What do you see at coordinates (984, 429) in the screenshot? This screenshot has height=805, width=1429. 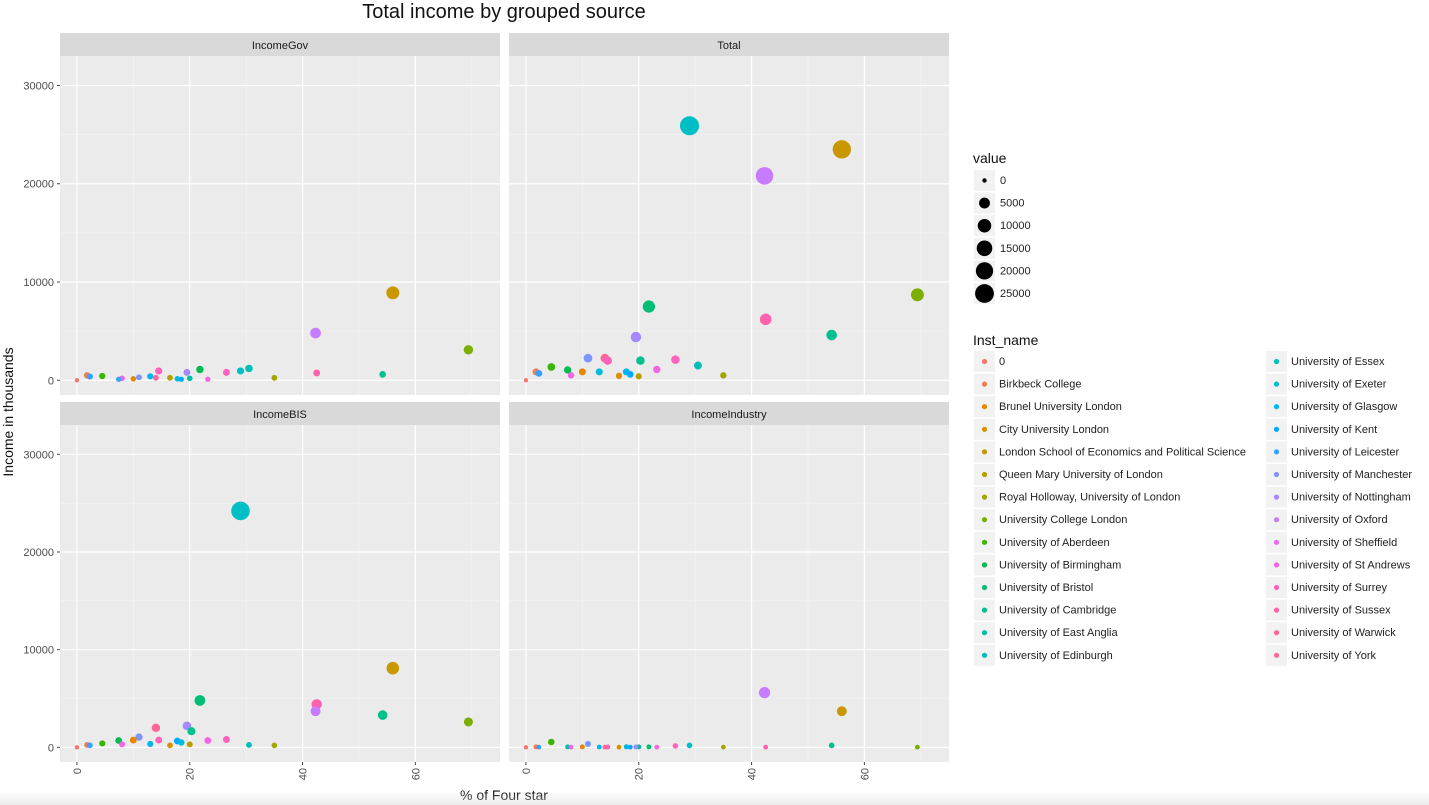 I see `color-legend-swatch-city-university-london` at bounding box center [984, 429].